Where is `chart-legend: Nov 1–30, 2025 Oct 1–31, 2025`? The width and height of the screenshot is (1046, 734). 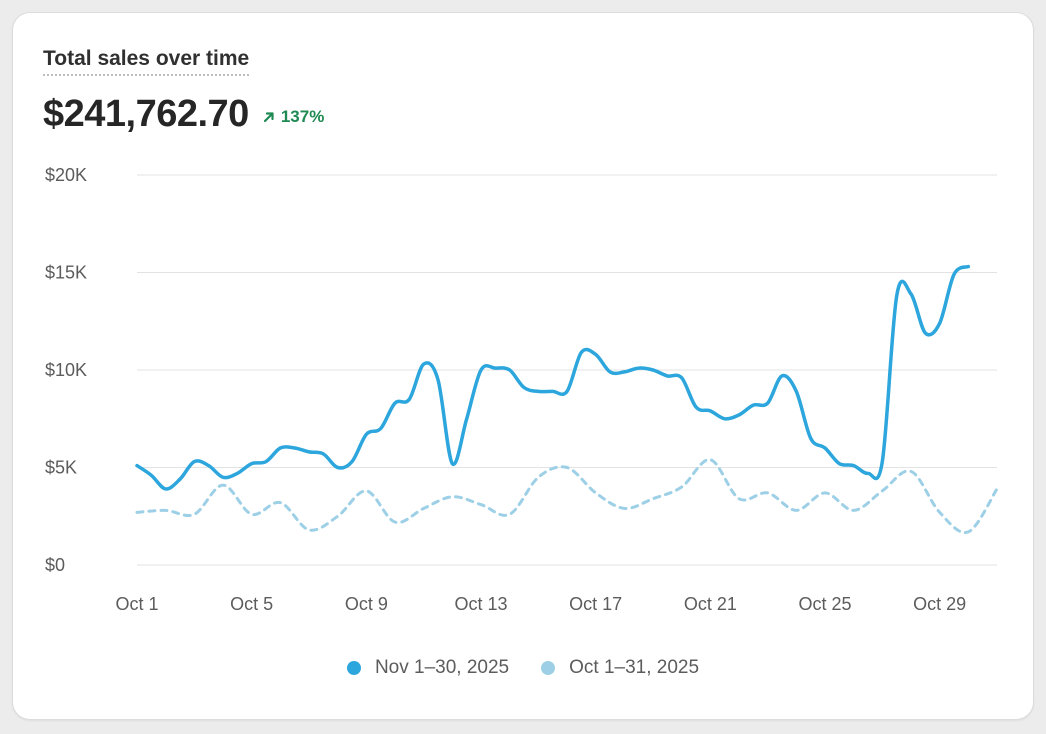
chart-legend: Nov 1–30, 2025 Oct 1–31, 2025 is located at coordinates (523, 668).